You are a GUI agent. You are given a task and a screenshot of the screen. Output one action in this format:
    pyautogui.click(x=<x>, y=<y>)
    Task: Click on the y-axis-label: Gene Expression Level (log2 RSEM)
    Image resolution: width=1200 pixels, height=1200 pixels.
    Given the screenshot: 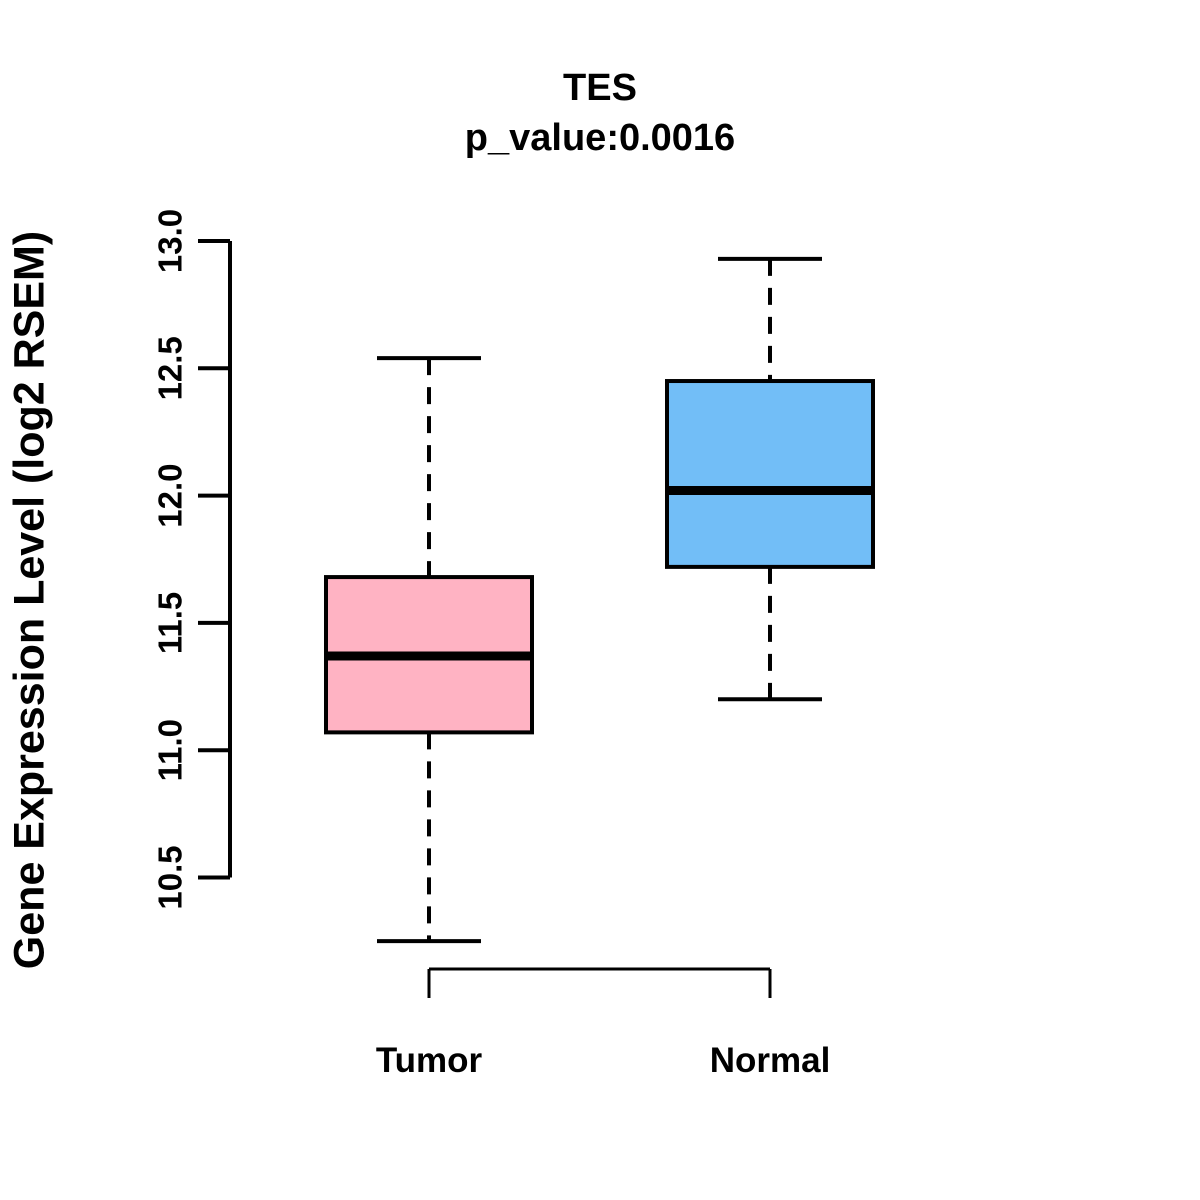 What is the action you would take?
    pyautogui.click(x=29, y=600)
    